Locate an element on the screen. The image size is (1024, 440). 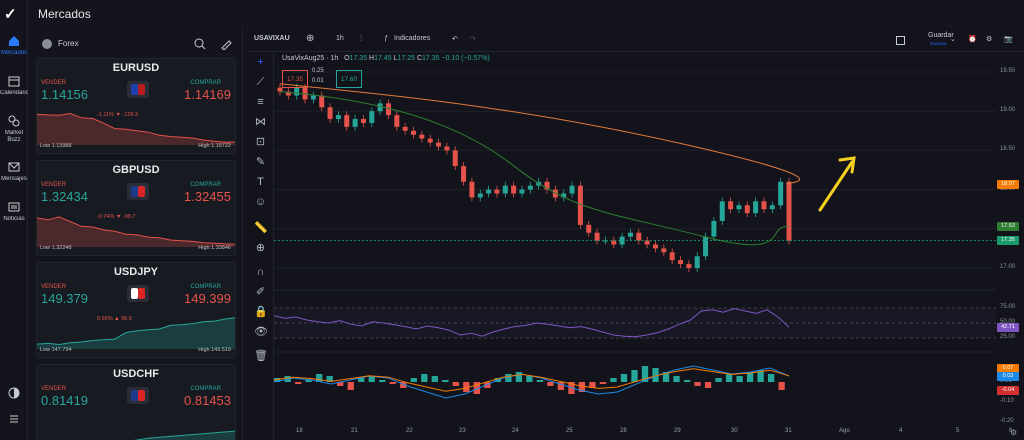
macd-tick-label: 0.00 is located at coordinates (1006, 381).